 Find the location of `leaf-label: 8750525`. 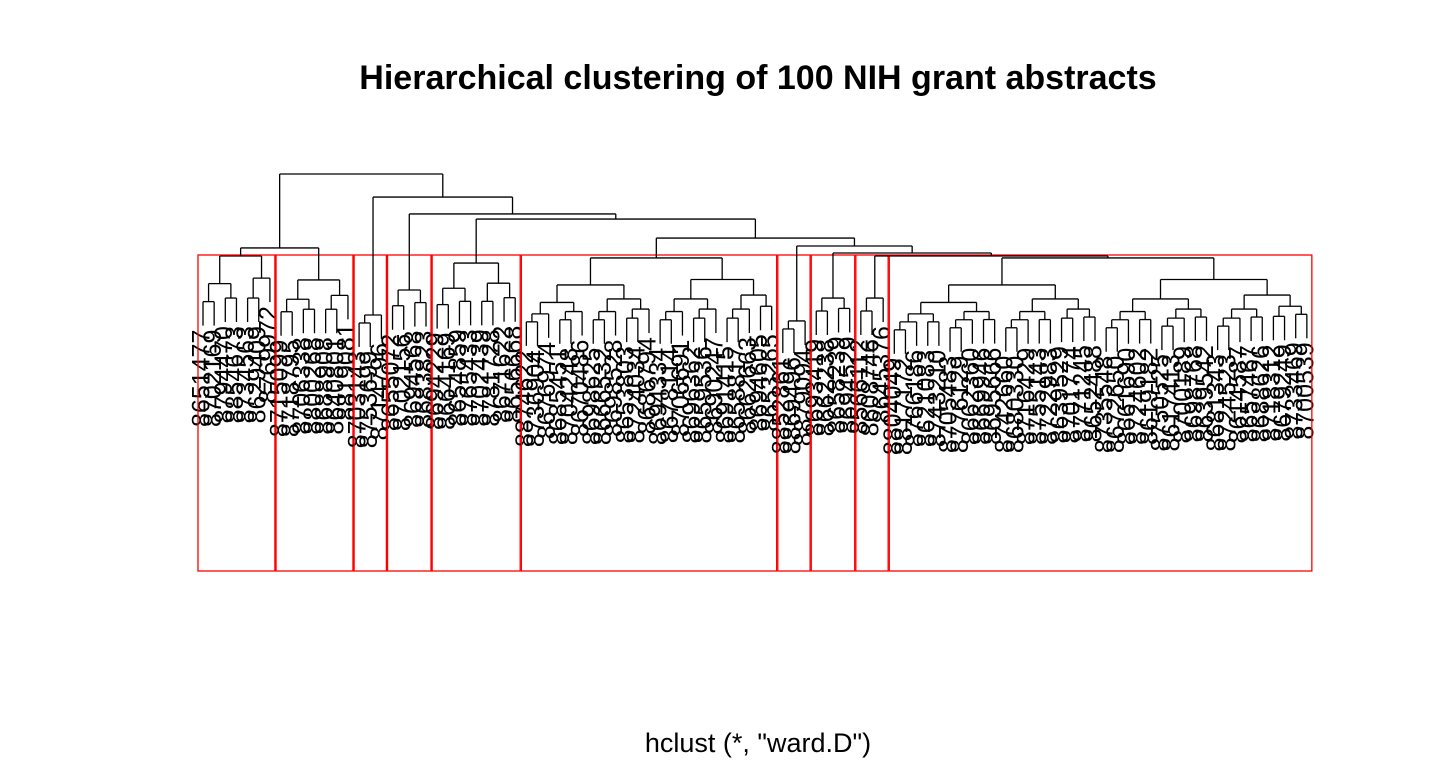

leaf-label: 8750525 is located at coordinates (1161, 402).